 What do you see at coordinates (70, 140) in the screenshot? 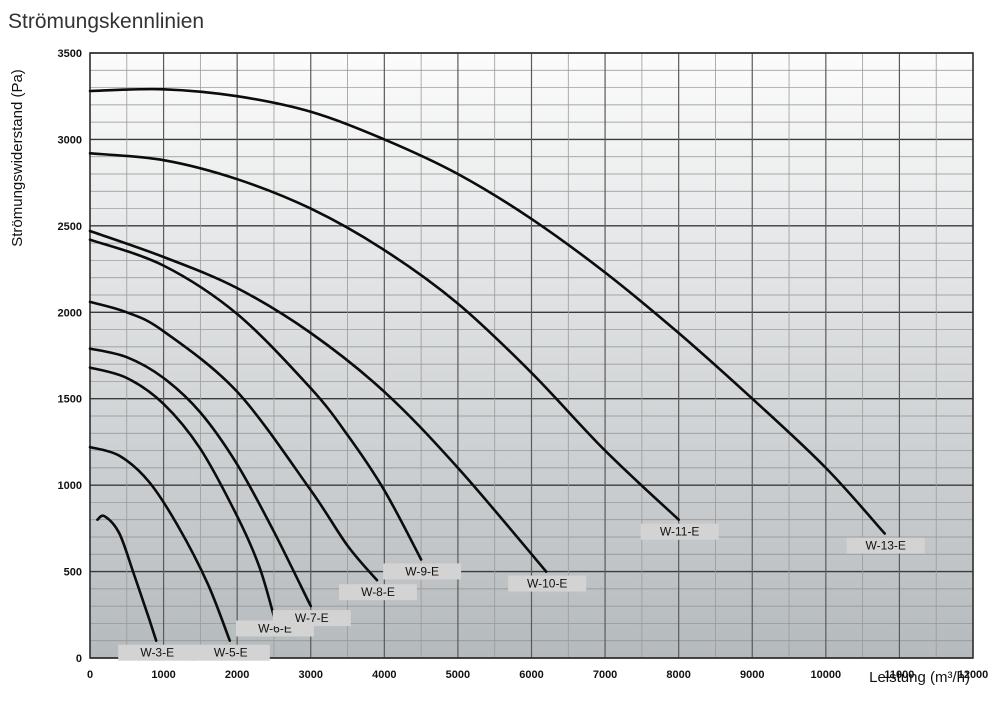
I see `y-tick-label: 3000` at bounding box center [70, 140].